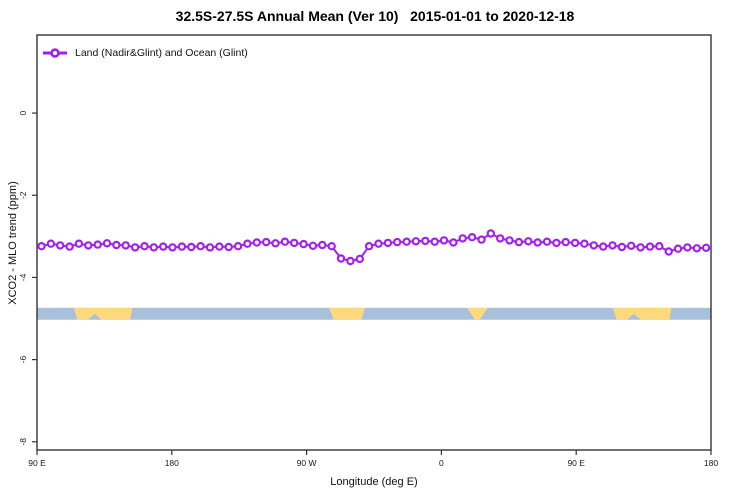 Image resolution: width=750 pixels, height=500 pixels. I want to click on legend: Land (Nadir&Glint) and Ocean (Glint), so click(145, 53).